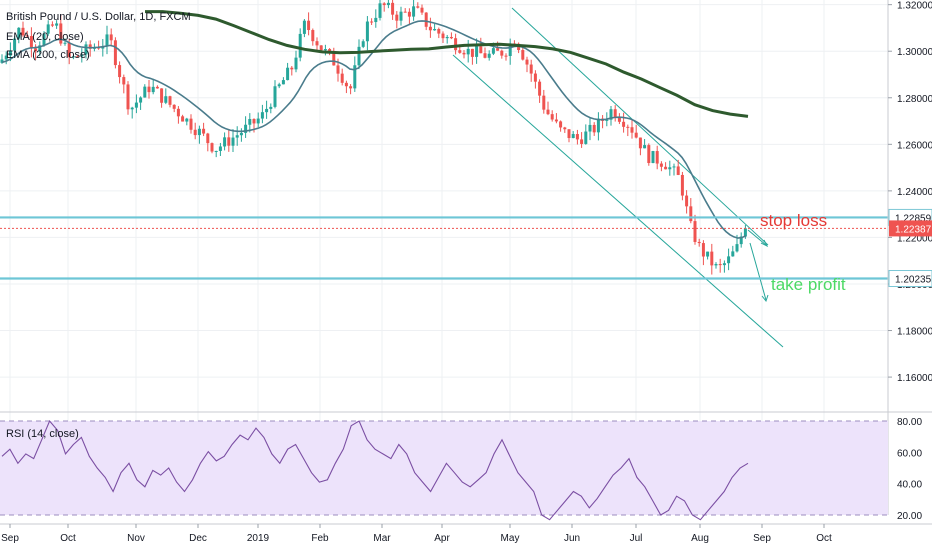 The width and height of the screenshot is (932, 550). Describe the element at coordinates (444, 248) in the screenshot. I see `horizontal-levels` at that location.